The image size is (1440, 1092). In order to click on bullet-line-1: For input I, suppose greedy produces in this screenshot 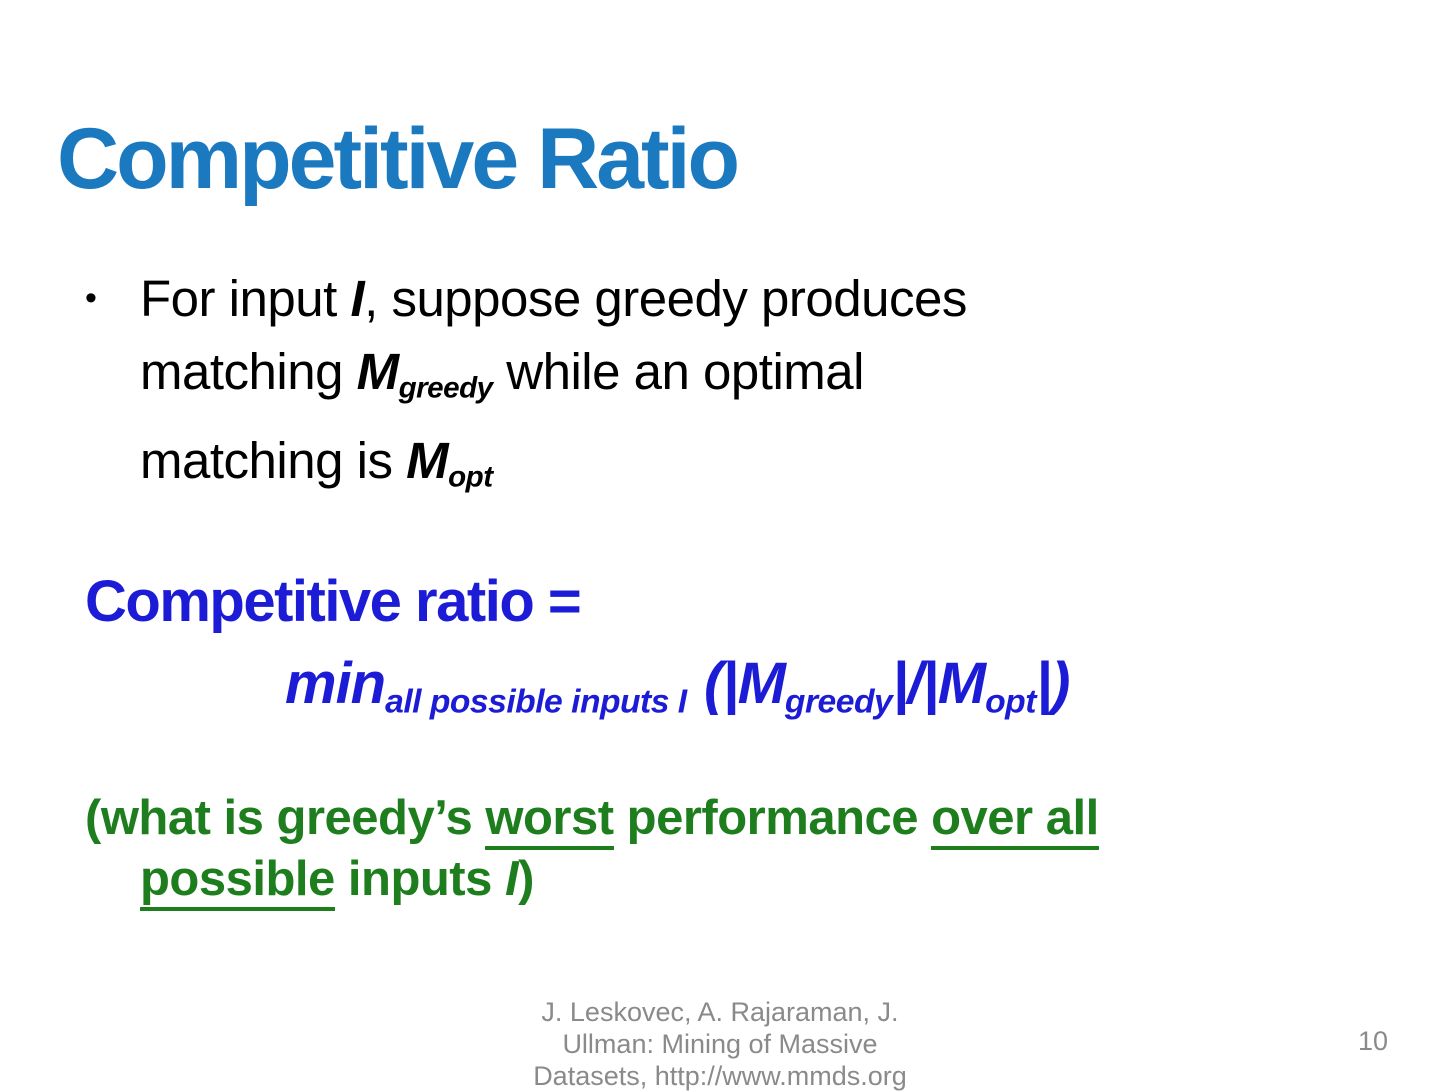, I will do `click(553, 298)`.